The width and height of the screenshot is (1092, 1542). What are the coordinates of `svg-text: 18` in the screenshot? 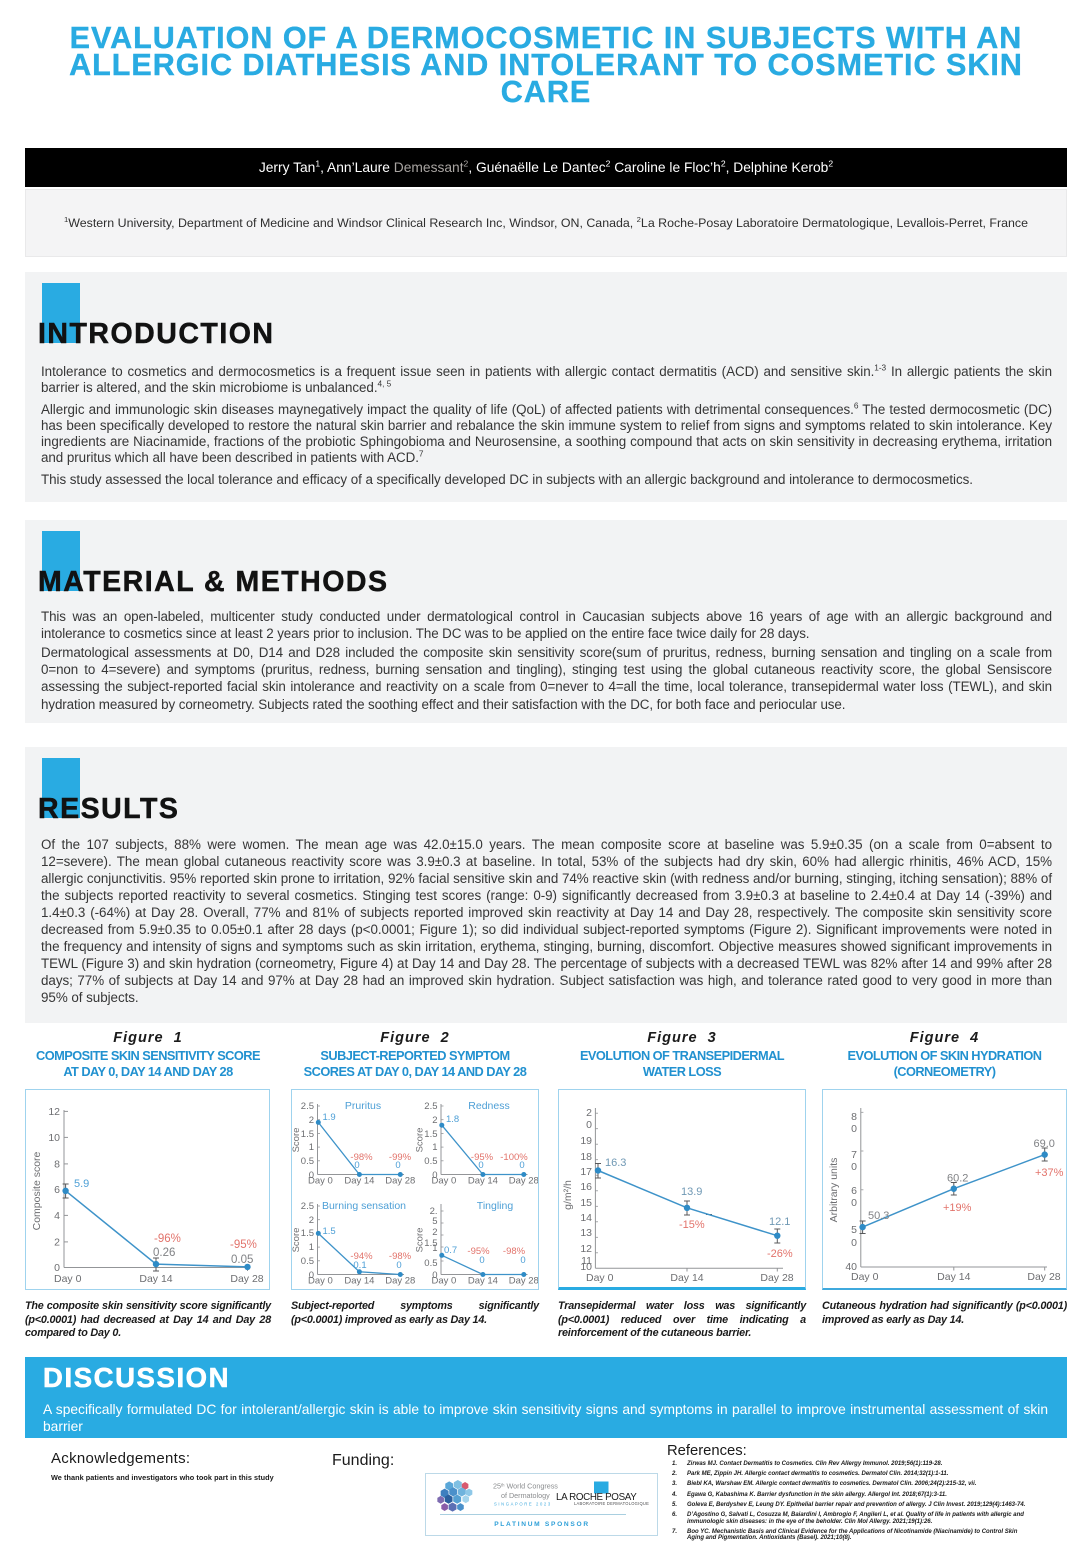 It's located at (586, 1157).